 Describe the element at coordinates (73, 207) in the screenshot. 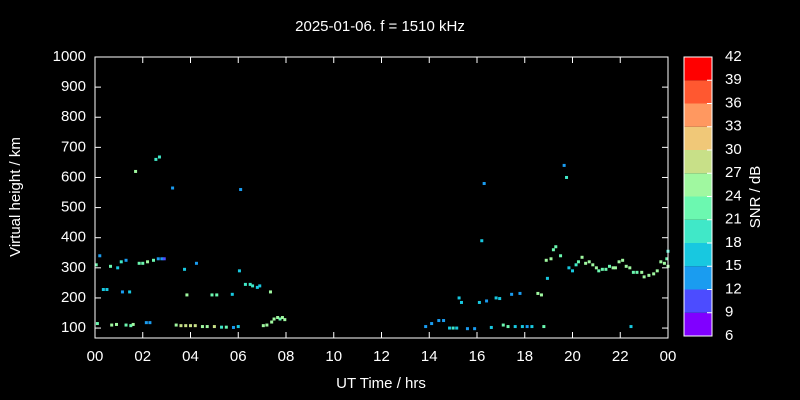

I see `y-tick-label: 500` at that location.